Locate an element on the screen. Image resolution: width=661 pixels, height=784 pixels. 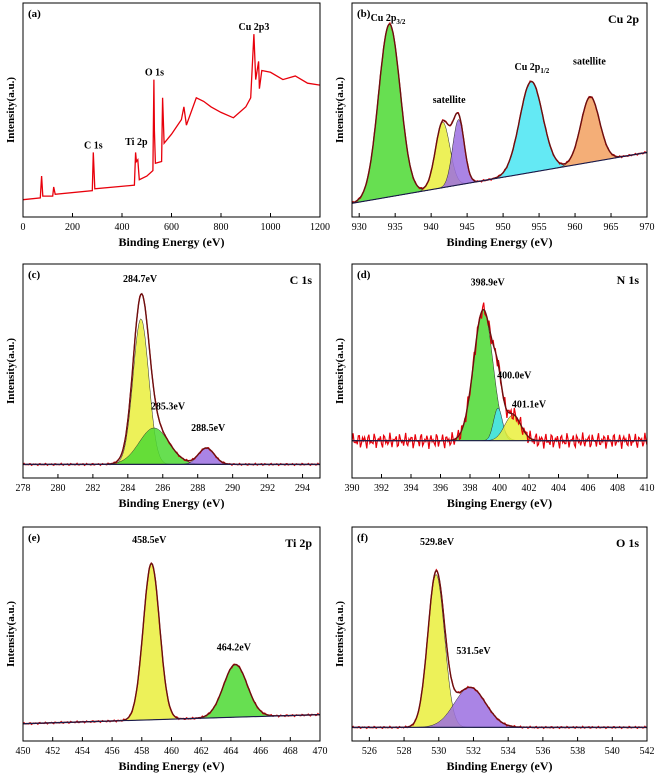
peak-annotation: C 1s is located at coordinates (93, 145).